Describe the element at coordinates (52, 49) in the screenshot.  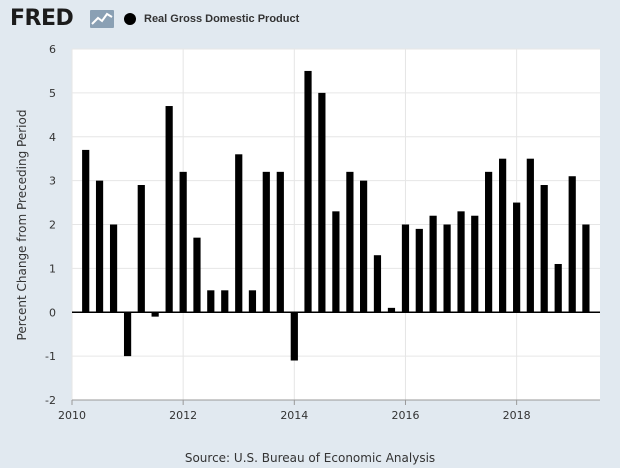
I see `y-tick-label: 6` at that location.